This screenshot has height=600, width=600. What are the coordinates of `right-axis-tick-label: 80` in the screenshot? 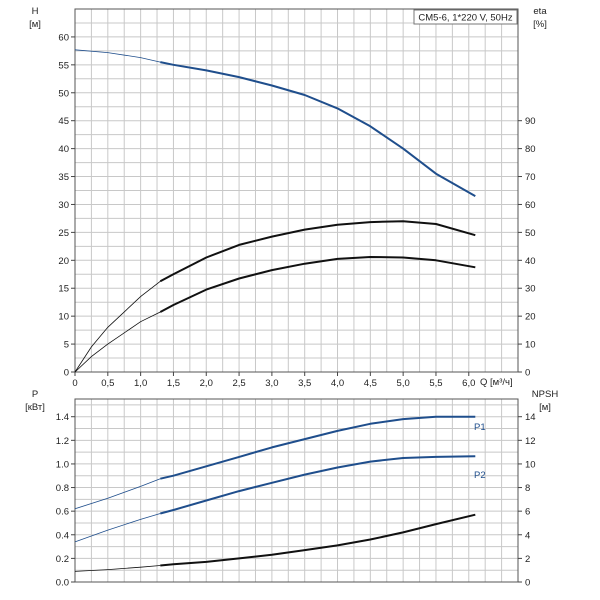 It's located at (530, 149).